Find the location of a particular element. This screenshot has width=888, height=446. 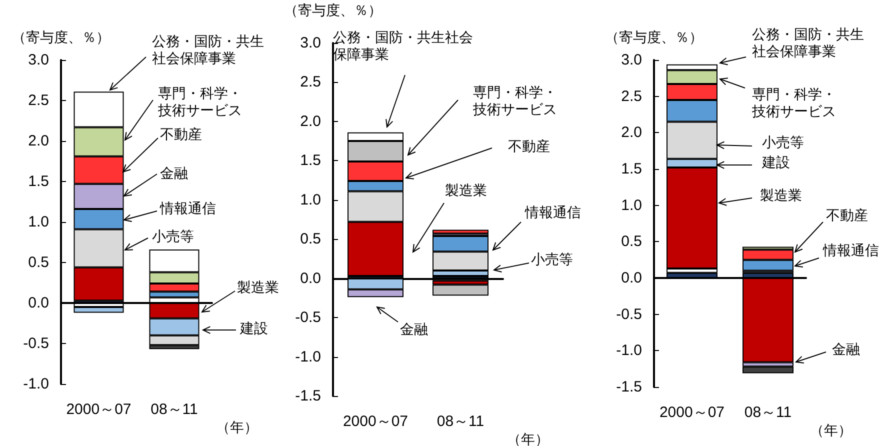

text: 金融 is located at coordinates (846, 350).